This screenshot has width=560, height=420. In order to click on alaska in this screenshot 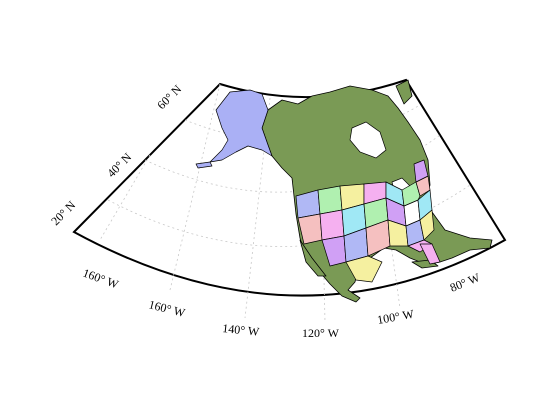, I will do `click(241, 126)`.